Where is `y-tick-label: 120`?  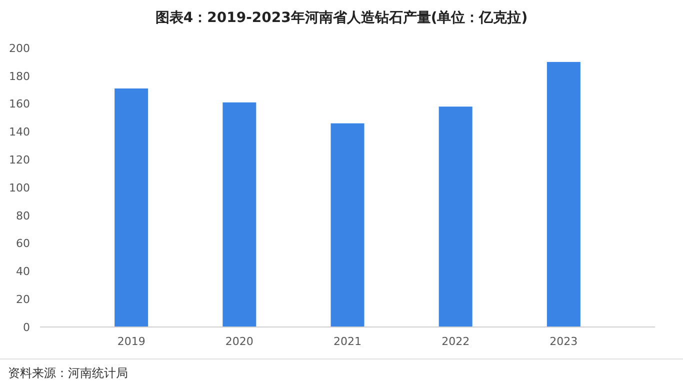
y-tick-label: 120 is located at coordinates (19, 159).